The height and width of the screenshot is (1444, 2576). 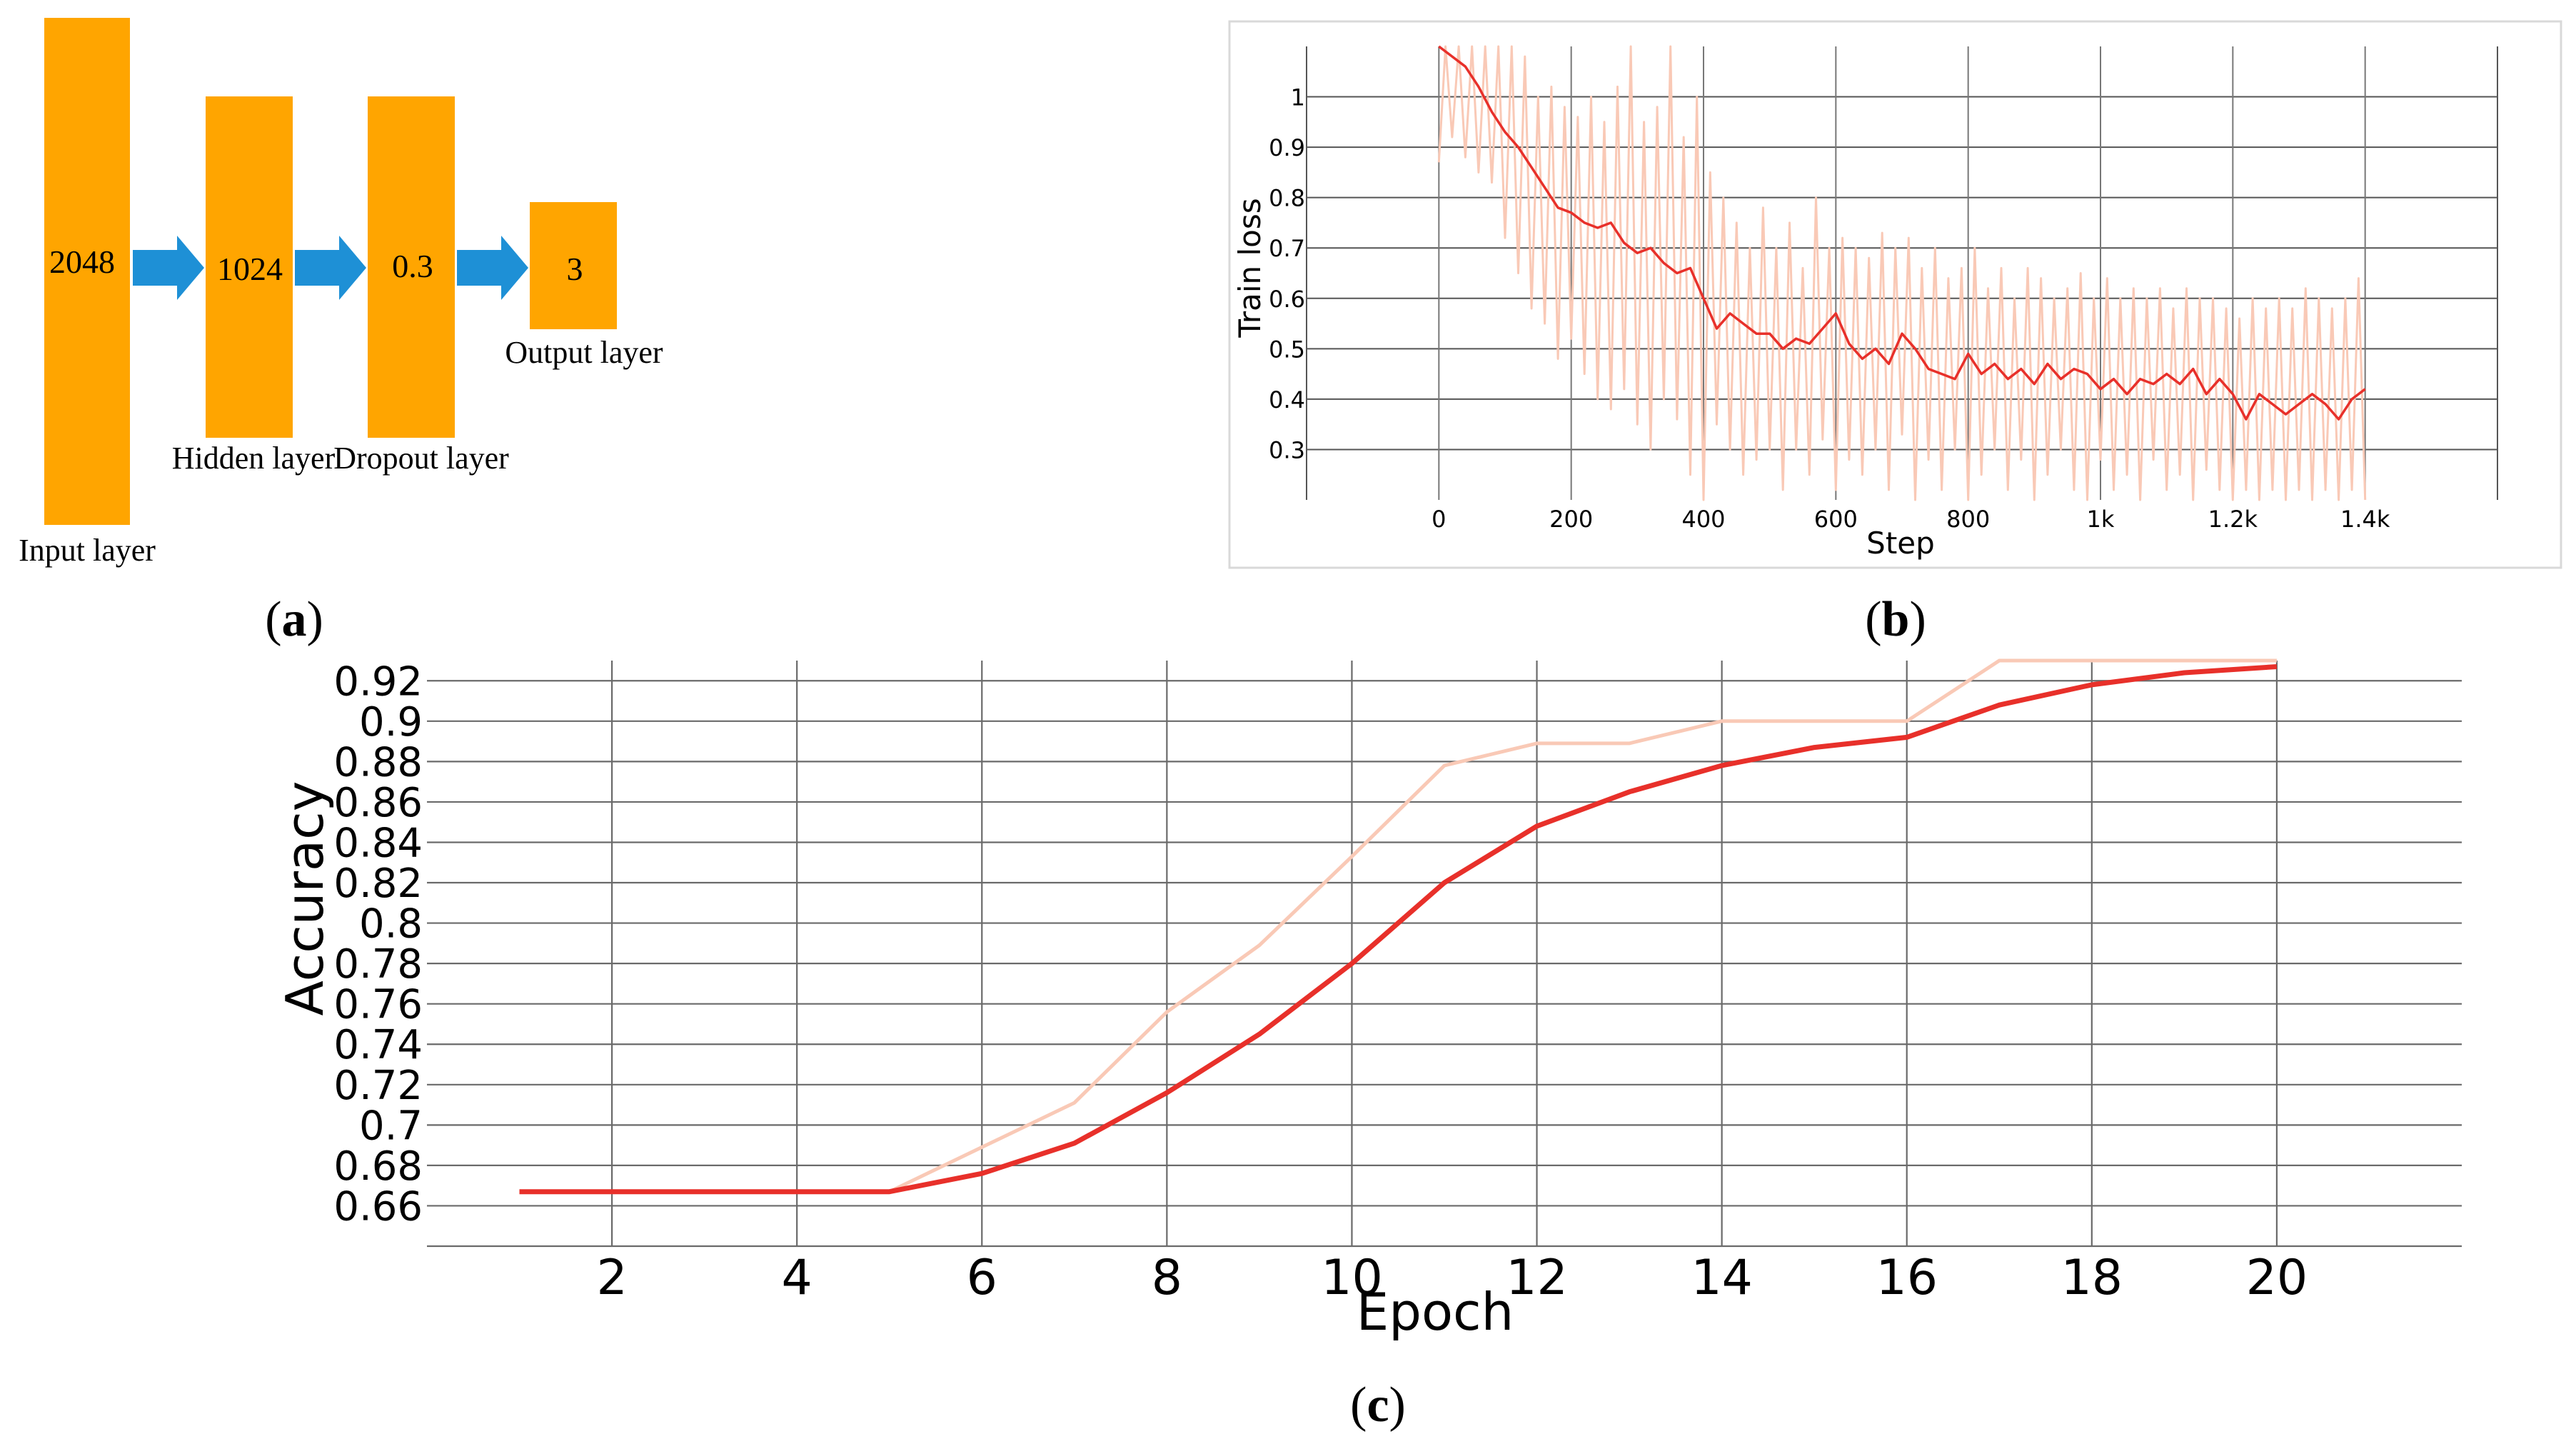 I want to click on x-tick-label: 200, so click(x=1571, y=520).